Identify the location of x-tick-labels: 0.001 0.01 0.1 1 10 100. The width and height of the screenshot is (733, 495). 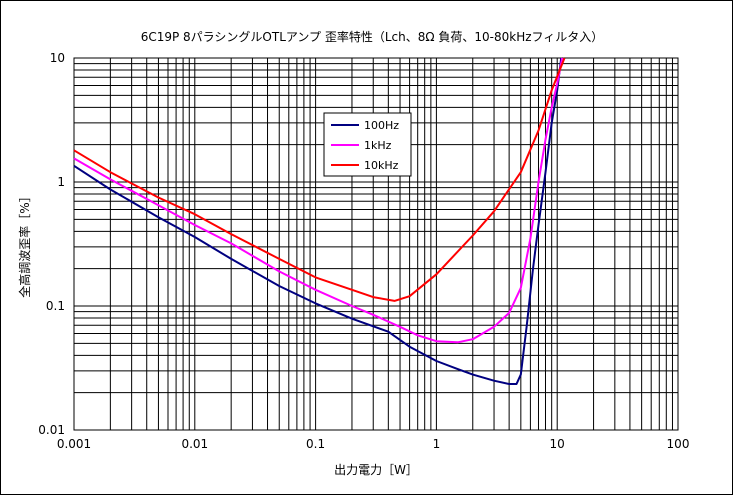
(373, 444).